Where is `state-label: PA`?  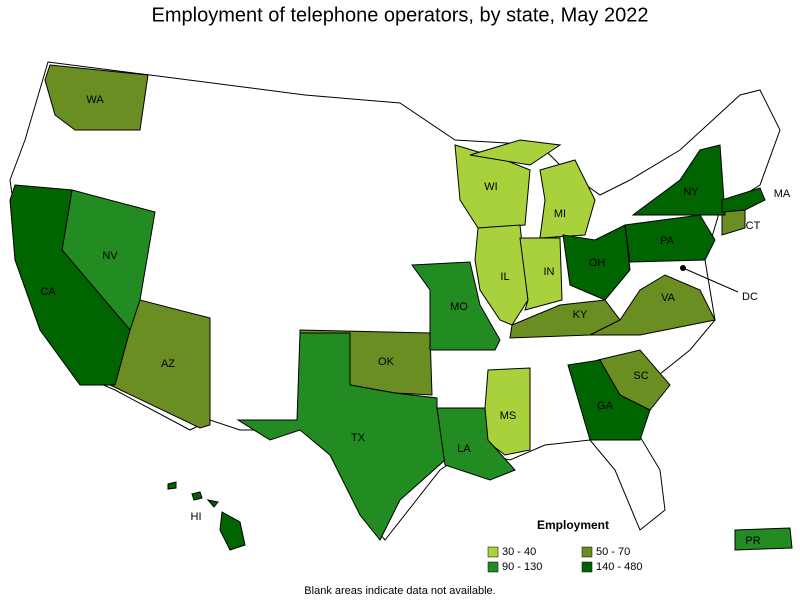
state-label: PA is located at coordinates (667, 241).